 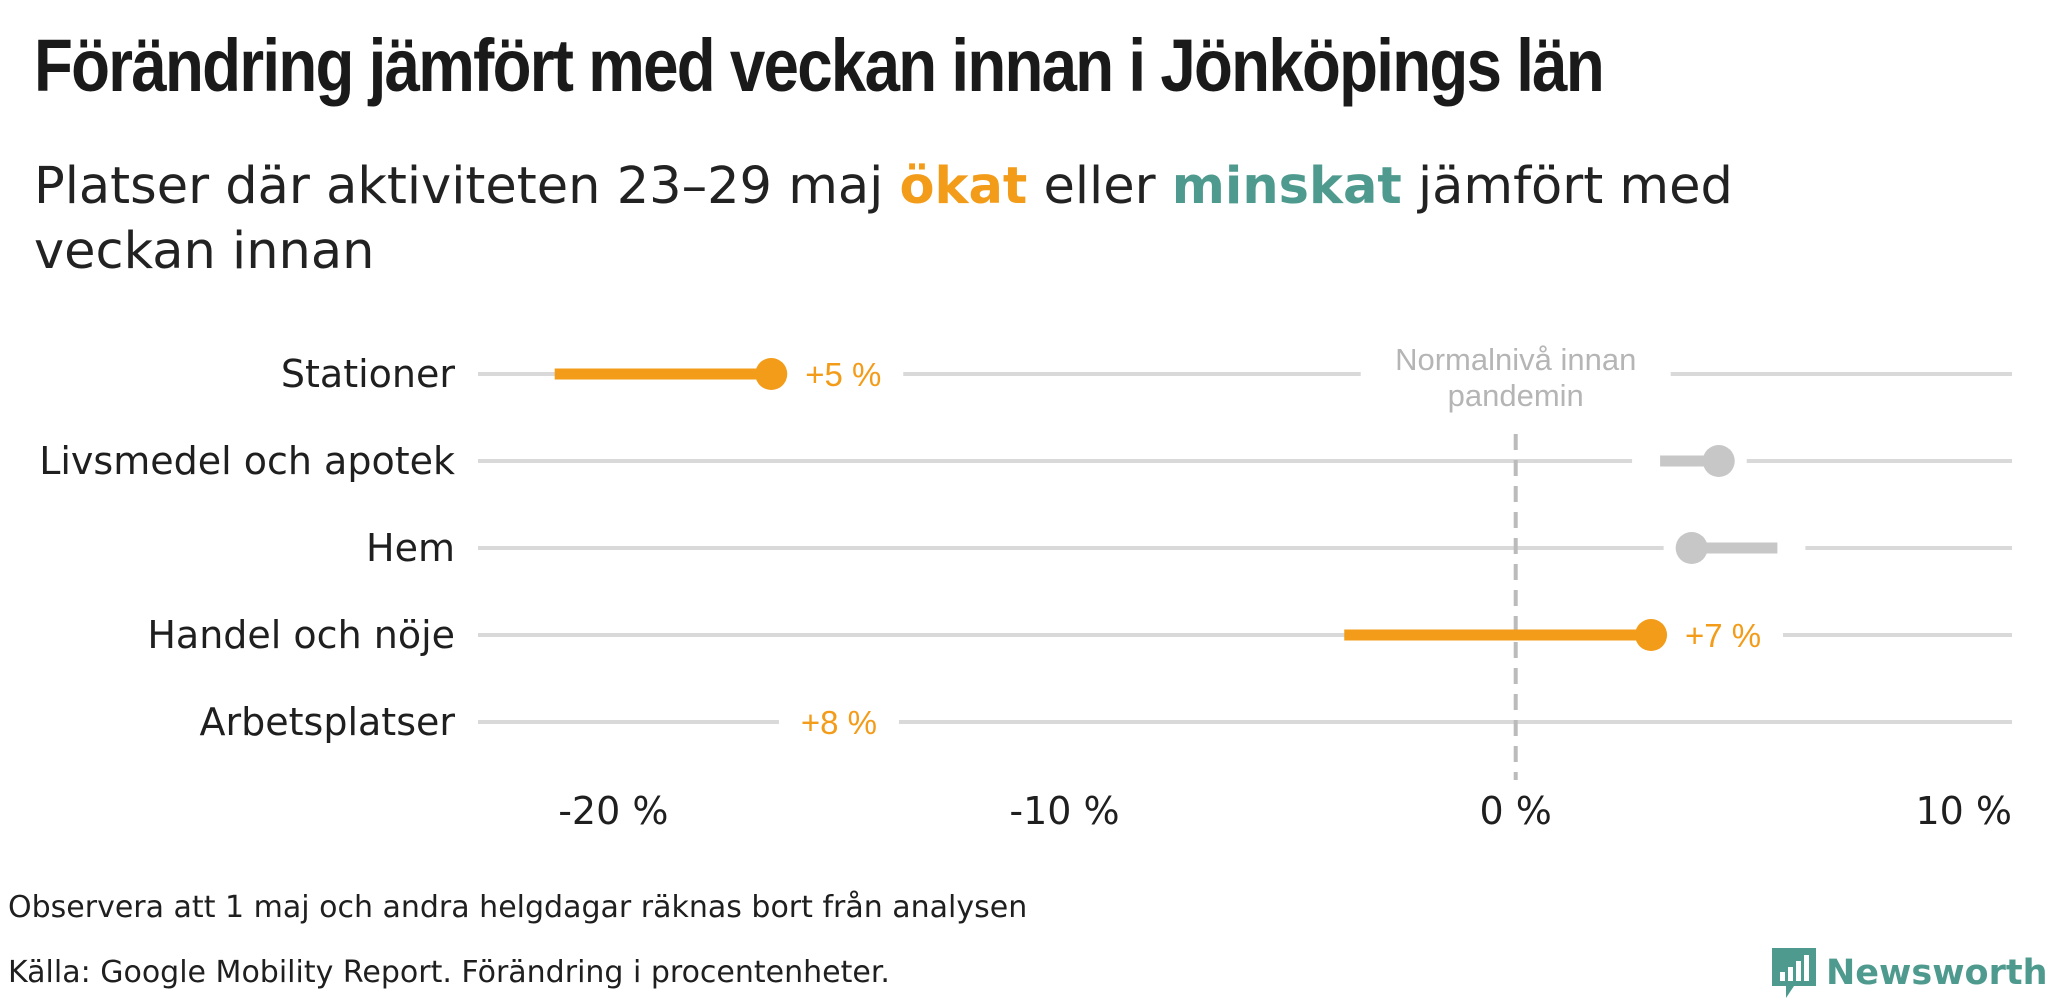 I want to click on subtitle-increase-word: ökat, so click(x=963, y=186).